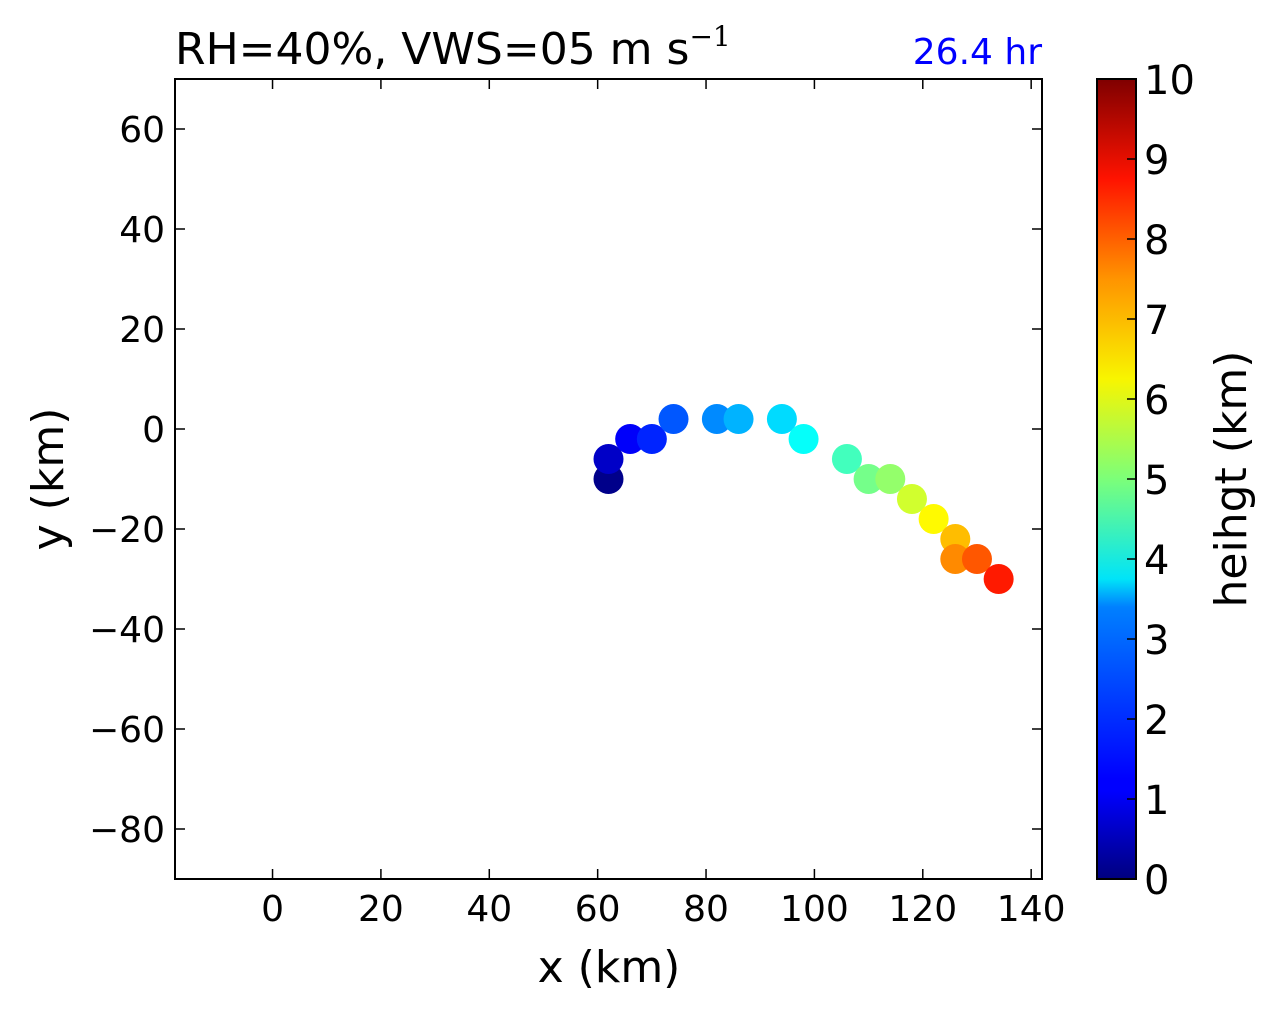 The height and width of the screenshot is (1012, 1277). Describe the element at coordinates (922, 909) in the screenshot. I see `x-tick-label: 120` at that location.